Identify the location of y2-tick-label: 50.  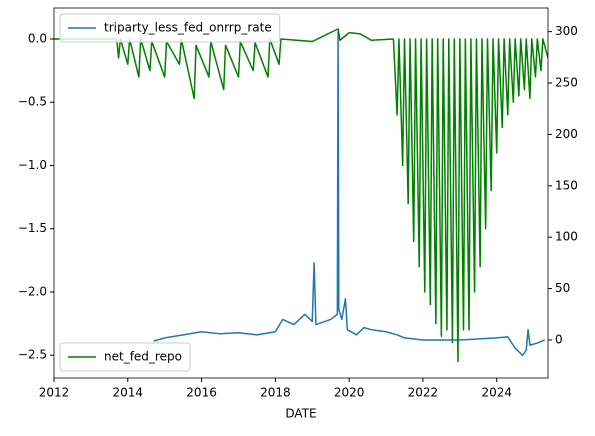
(562, 288).